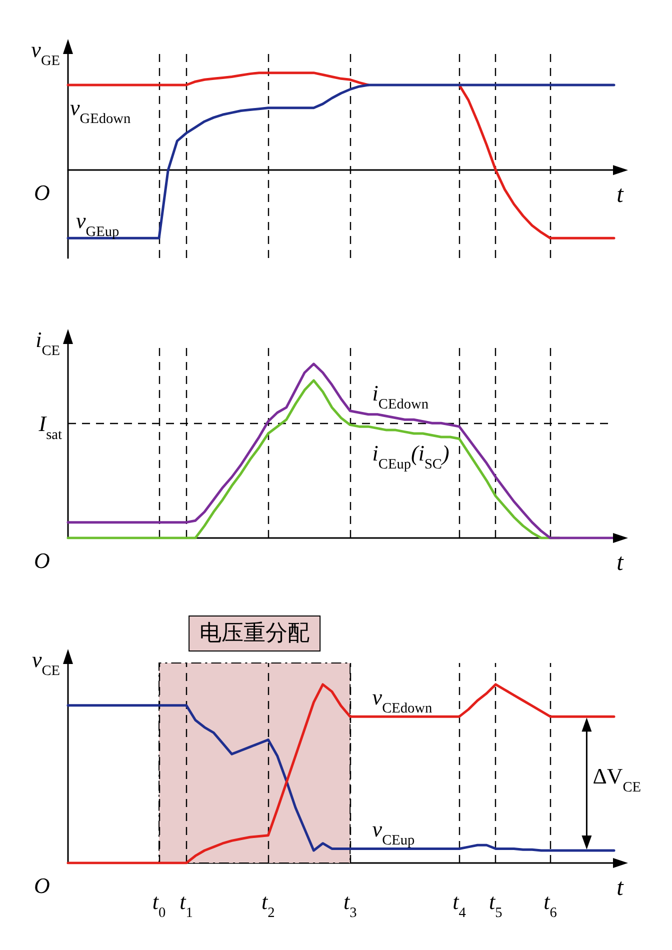  What do you see at coordinates (100, 110) in the screenshot?
I see `series-label: v$_{GEdown}$` at bounding box center [100, 110].